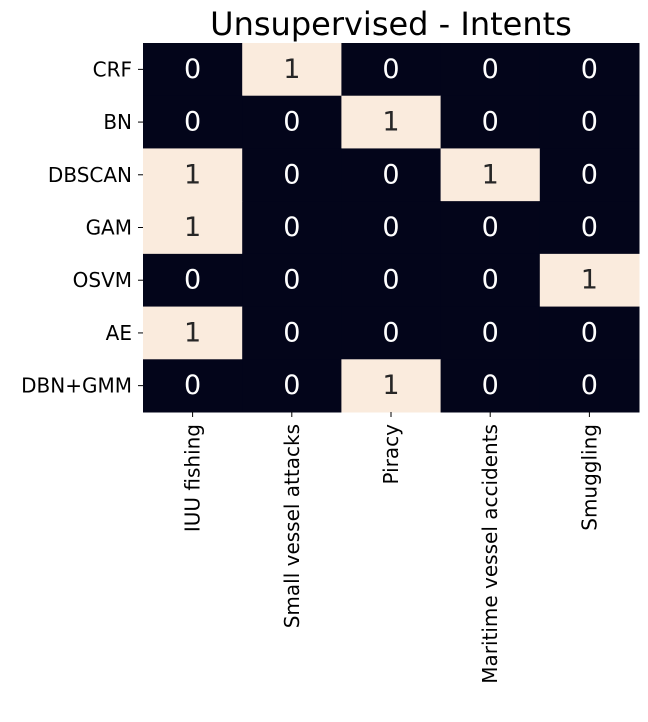  What do you see at coordinates (193, 478) in the screenshot?
I see `x-tick-label: IUU fishing` at bounding box center [193, 478].